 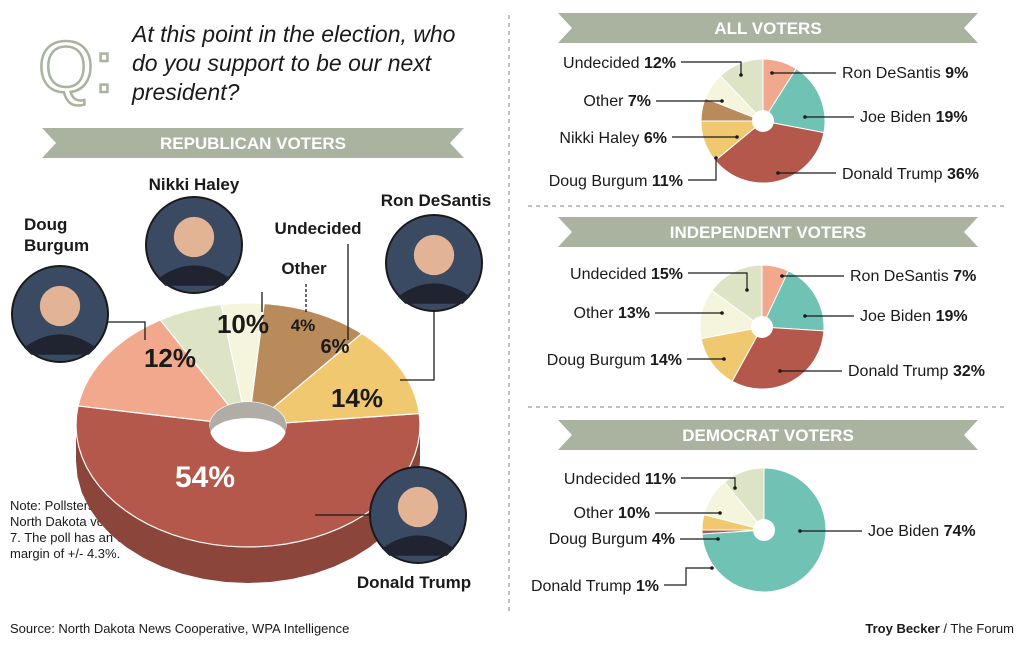 I want to click on all-voters-label-nikki-haley: Nikki Haley 6%, so click(x=613, y=138).